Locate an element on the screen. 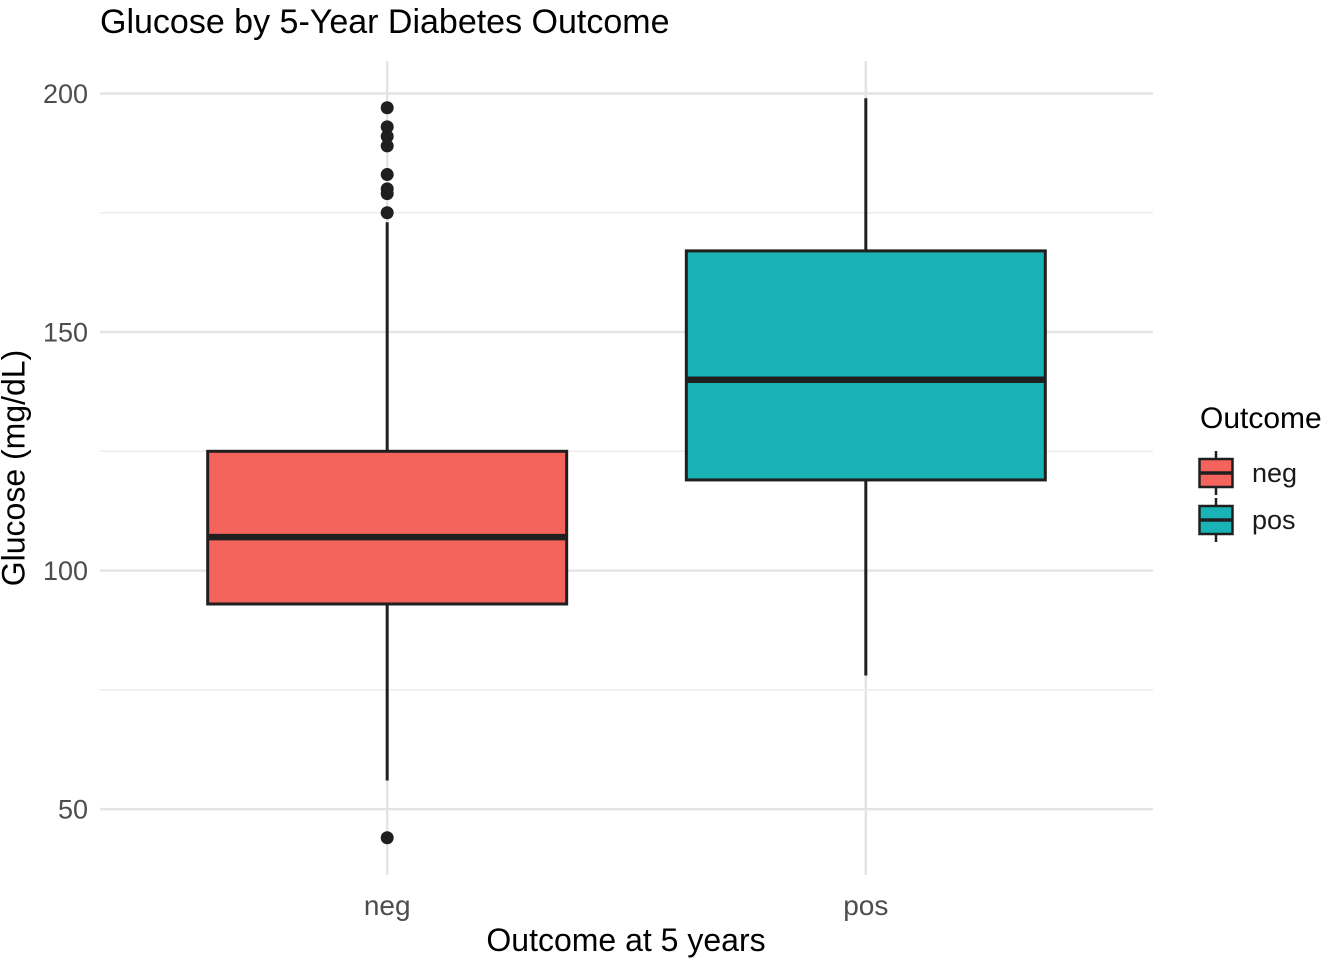 The image size is (1344, 960). plot-title: Glucose by 5-Year Diabetes Outcome is located at coordinates (385, 22).